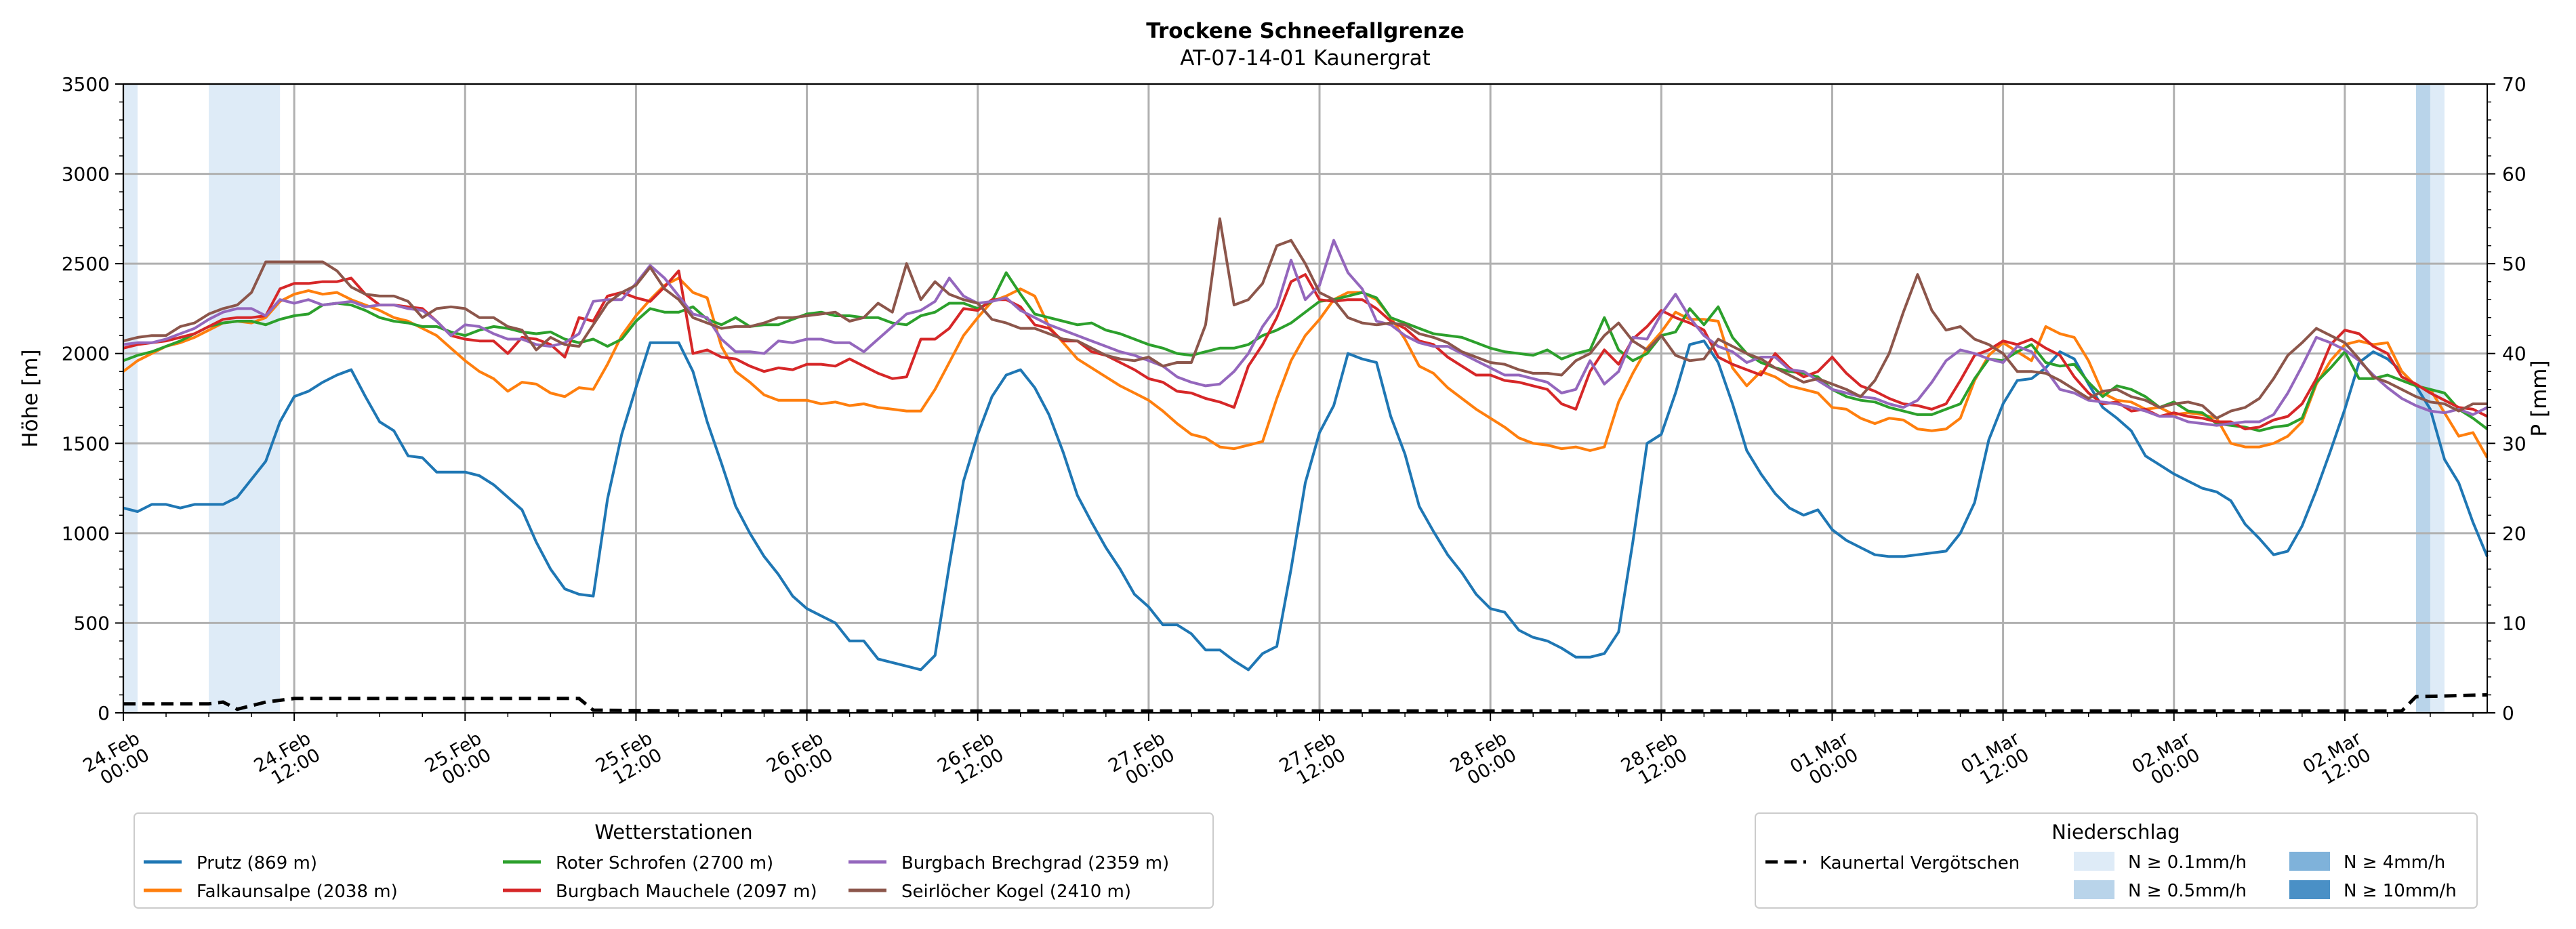 The width and height of the screenshot is (2576, 929). Describe the element at coordinates (2514, 84) in the screenshot. I see `y-tick-label-right: 70` at that location.